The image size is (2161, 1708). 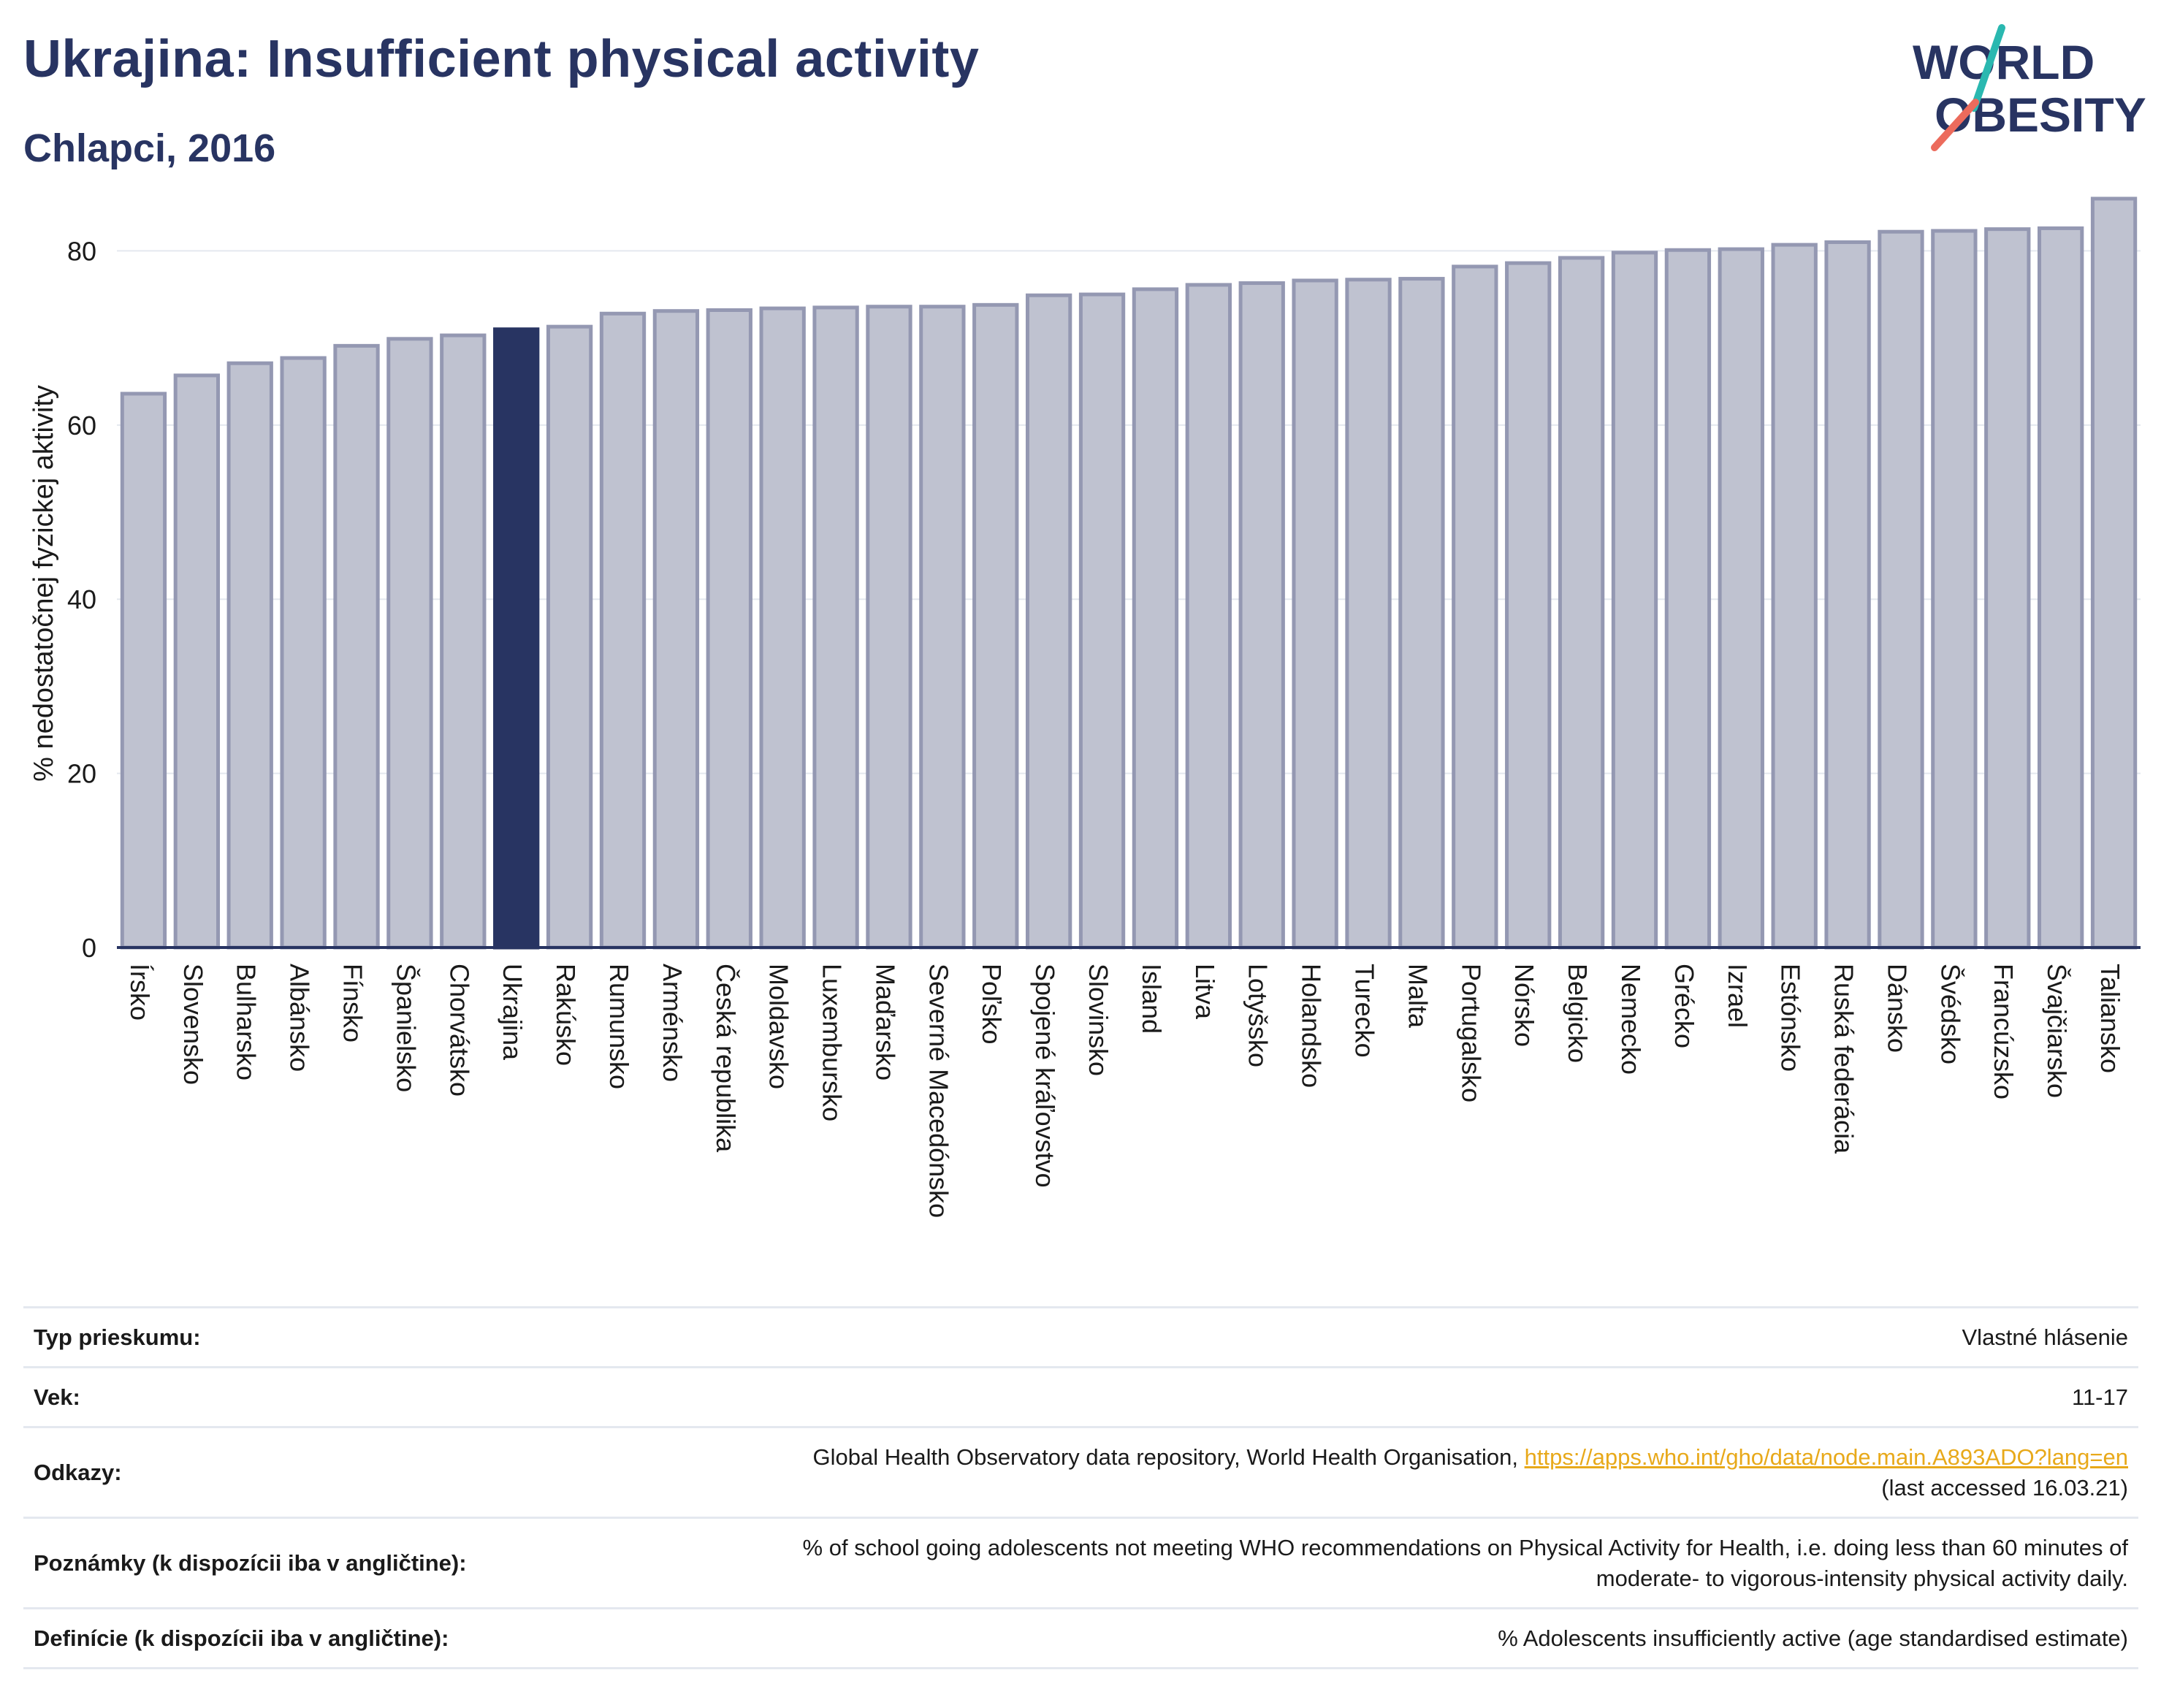 I want to click on y-tick-label: 0, so click(x=89, y=948).